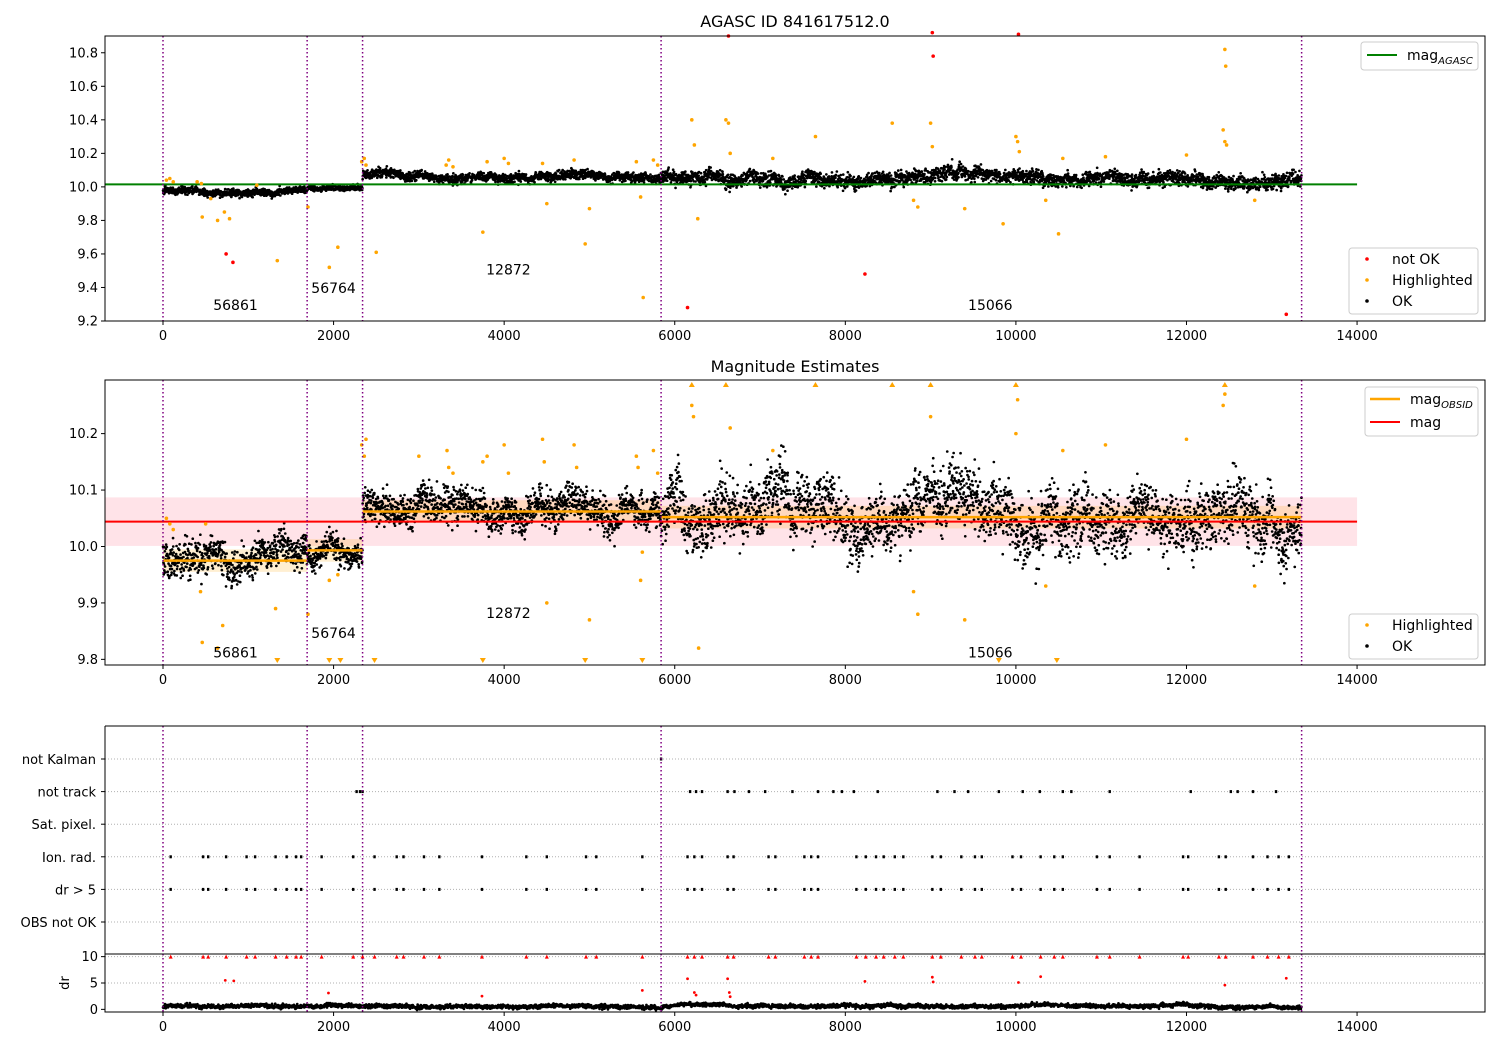 The width and height of the screenshot is (1500, 1050). Describe the element at coordinates (1356, 336) in the screenshot. I see `x-tick-label: 14000` at that location.